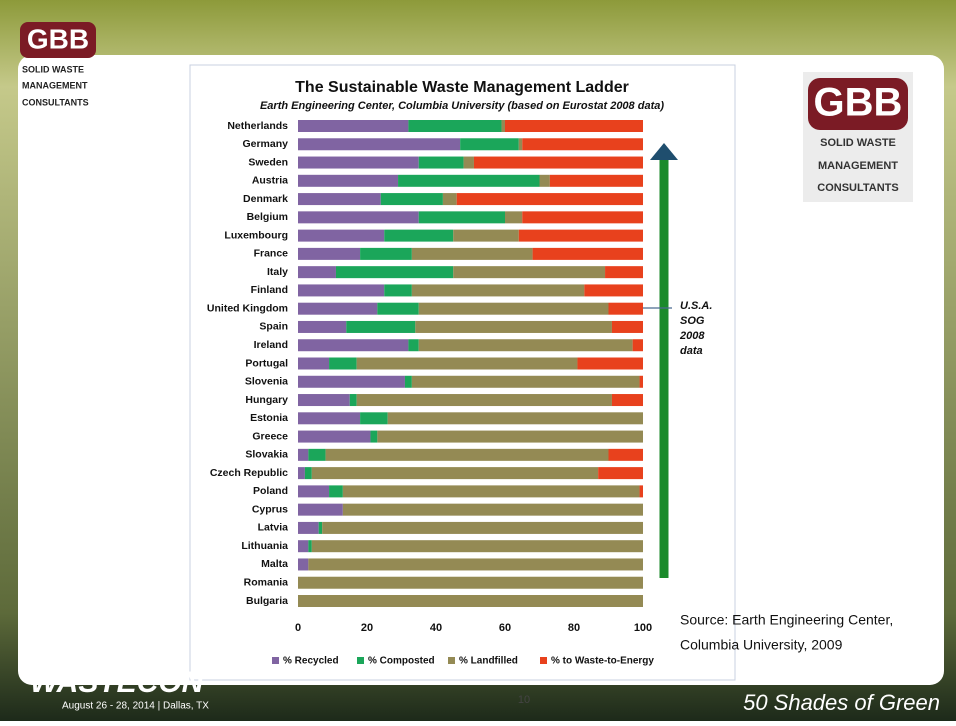 This screenshot has height=726, width=956. What do you see at coordinates (249, 473) in the screenshot?
I see `y-tick-label: Czech Republic` at bounding box center [249, 473].